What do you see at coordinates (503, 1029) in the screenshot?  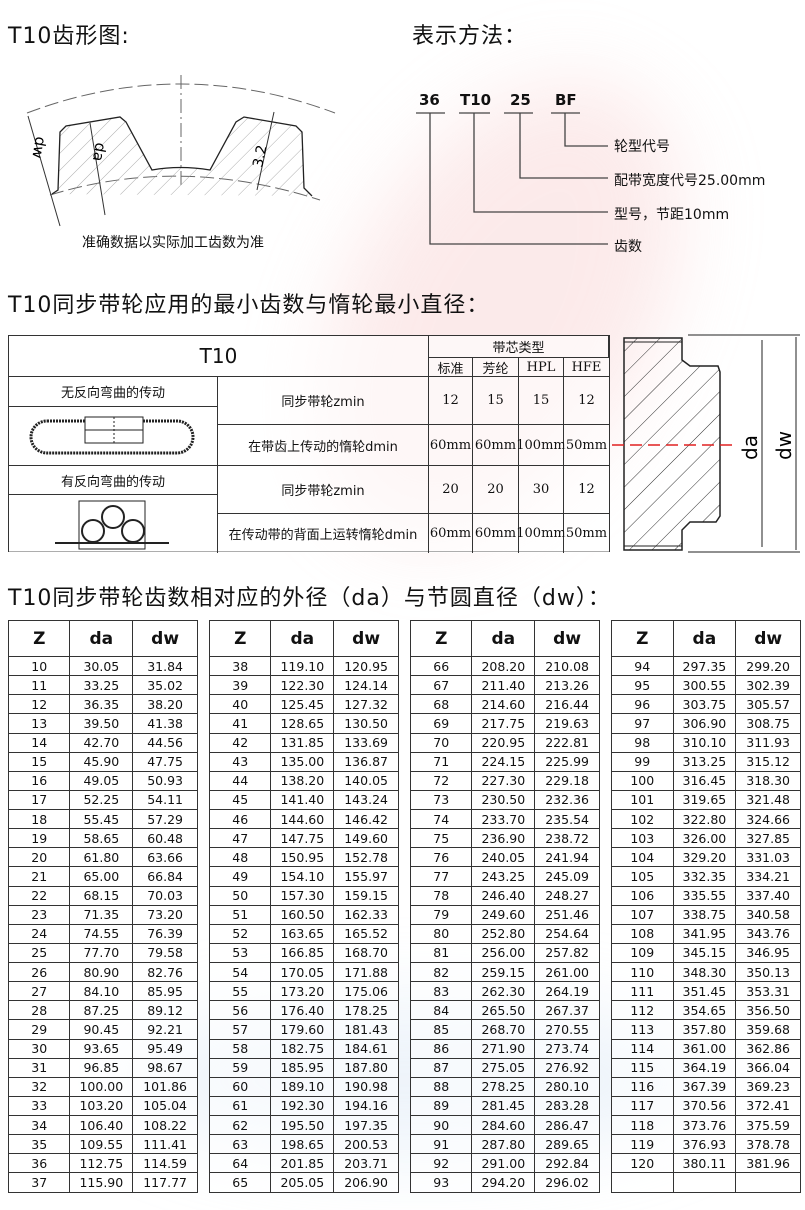 I see `cell-da: 268.70` at bounding box center [503, 1029].